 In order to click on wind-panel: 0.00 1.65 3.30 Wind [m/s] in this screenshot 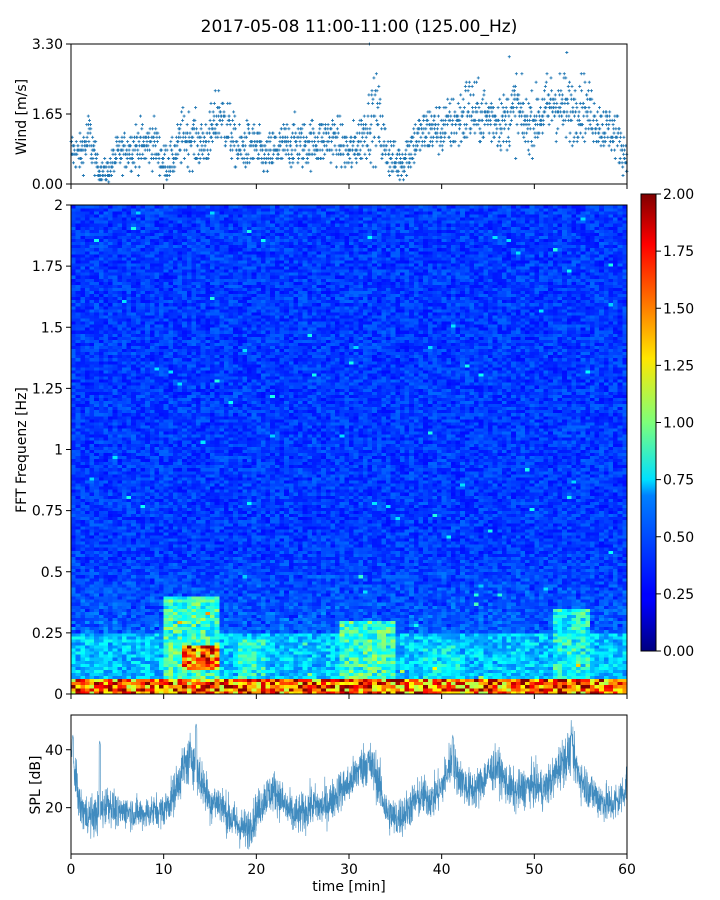, I will do `click(321, 115)`.